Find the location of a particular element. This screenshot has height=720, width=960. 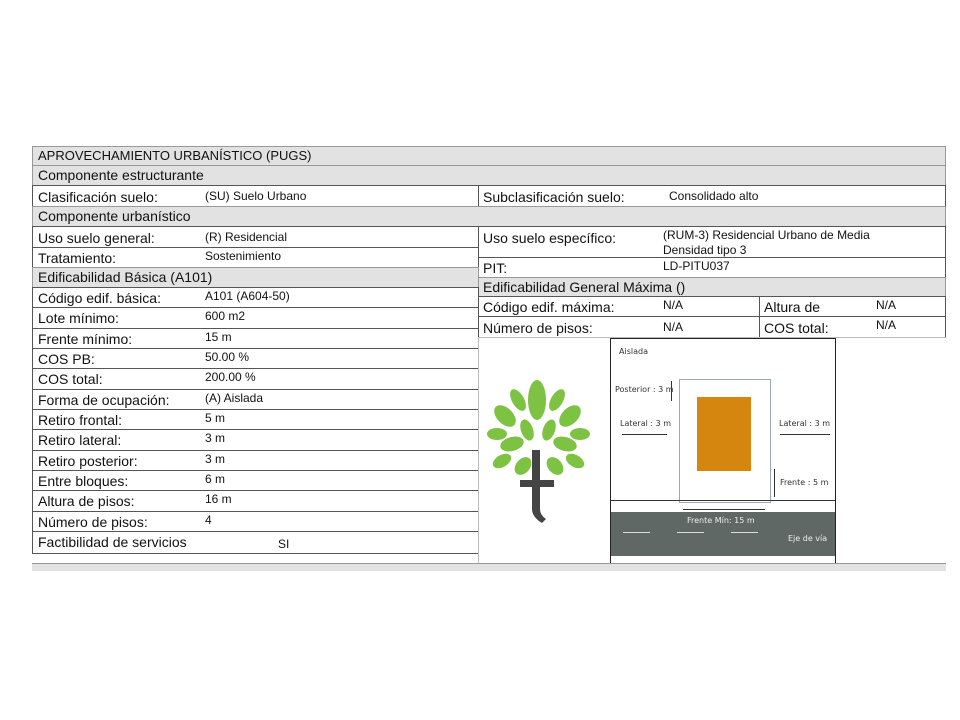

label: COS PB: is located at coordinates (66, 359).